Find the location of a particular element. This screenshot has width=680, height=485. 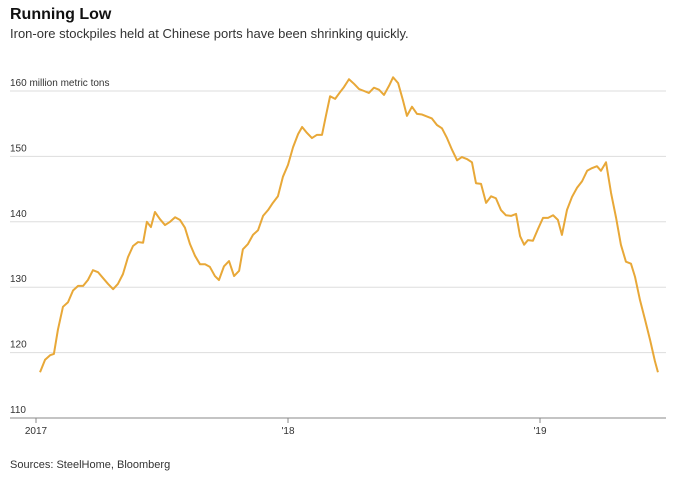

x-tick-label: '18 is located at coordinates (287, 431).